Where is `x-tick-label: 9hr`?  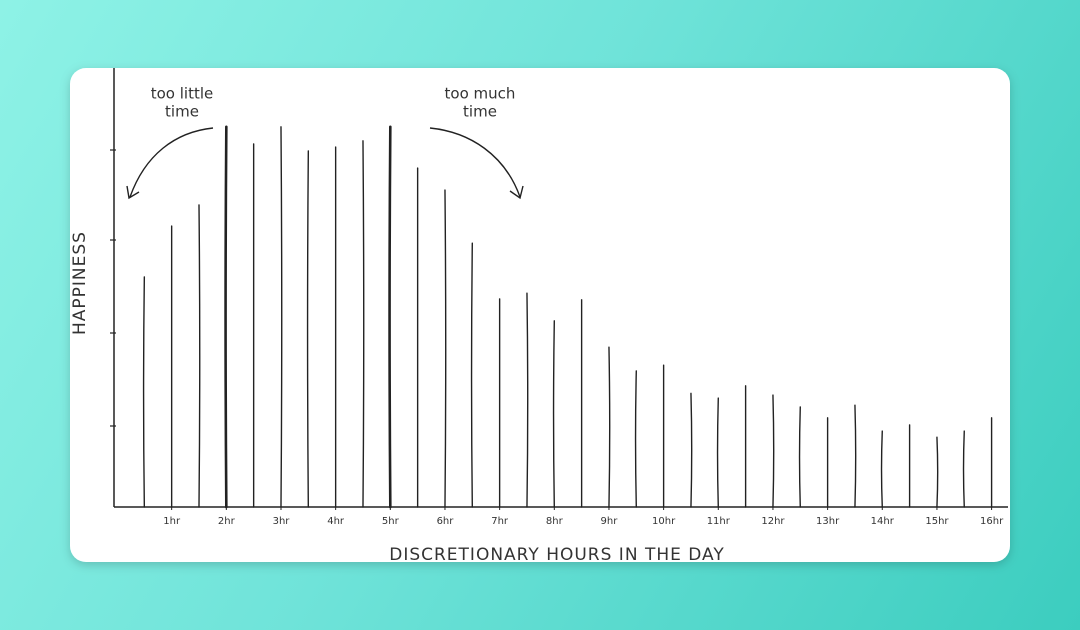
x-tick-label: 9hr is located at coordinates (610, 521).